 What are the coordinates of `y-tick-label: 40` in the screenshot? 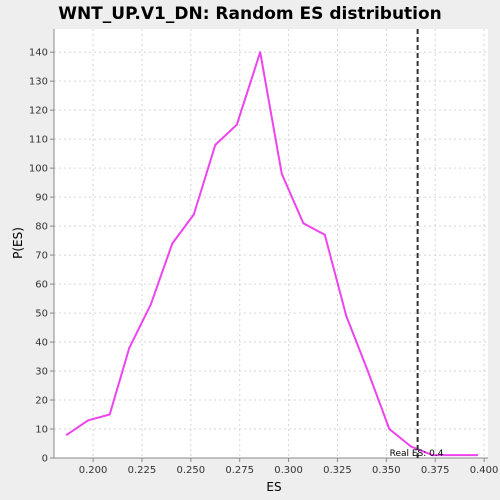 It's located at (41, 343).